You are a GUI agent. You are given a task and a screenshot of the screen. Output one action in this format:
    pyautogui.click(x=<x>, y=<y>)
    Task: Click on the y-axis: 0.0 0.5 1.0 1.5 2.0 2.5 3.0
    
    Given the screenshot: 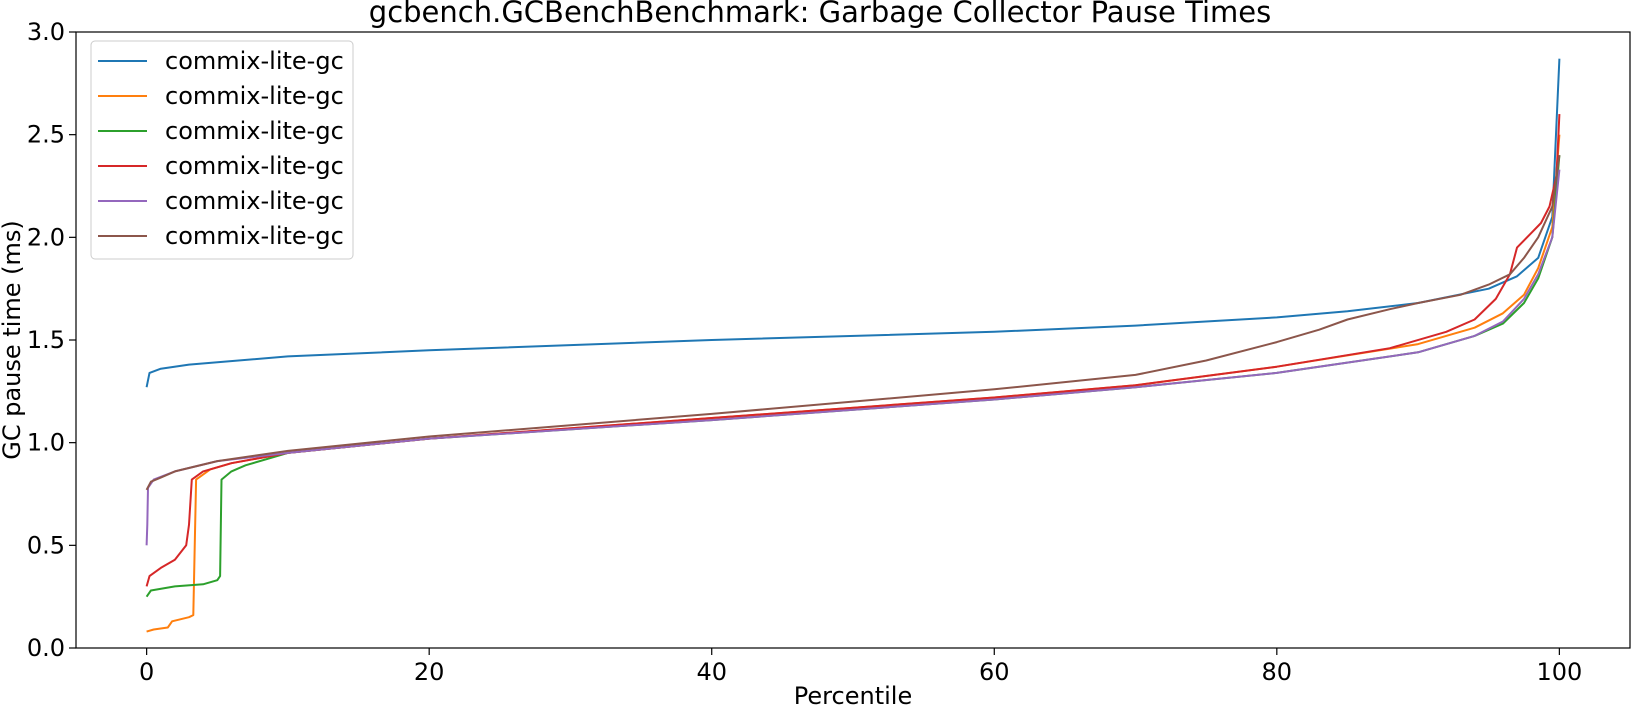 What is the action you would take?
    pyautogui.click(x=51, y=340)
    